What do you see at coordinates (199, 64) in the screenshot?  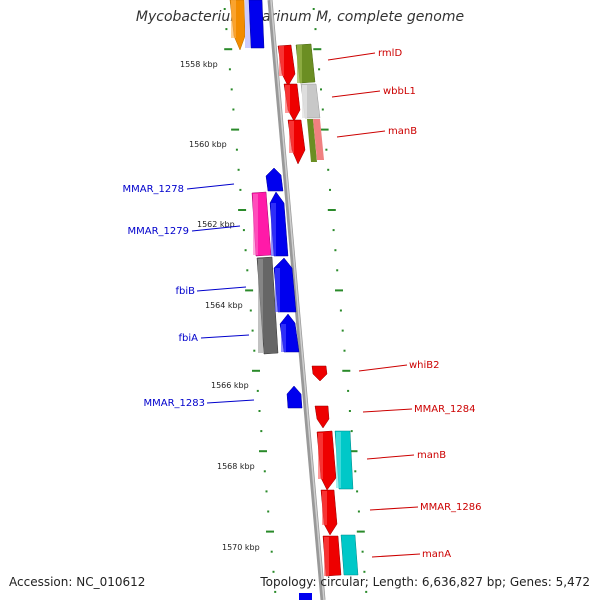 I see `kbp-label-1558: 1558 kbp` at bounding box center [199, 64].